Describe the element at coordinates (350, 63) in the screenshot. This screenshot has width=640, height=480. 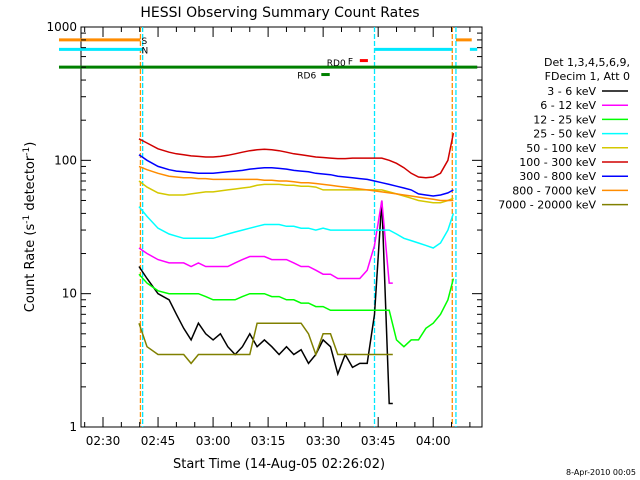
I see `flag-label-f: F` at that location.